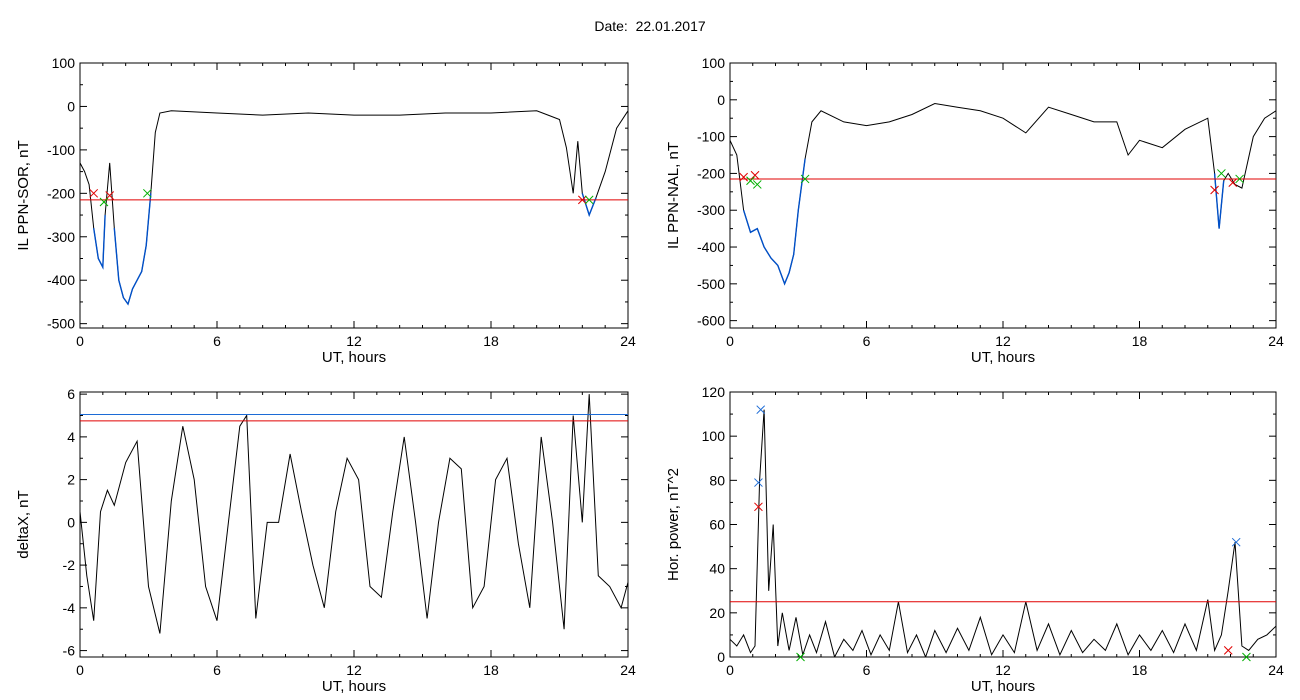 The height and width of the screenshot is (700, 1300). I want to click on page-title: Date: 22.01.2017, so click(650, 26).